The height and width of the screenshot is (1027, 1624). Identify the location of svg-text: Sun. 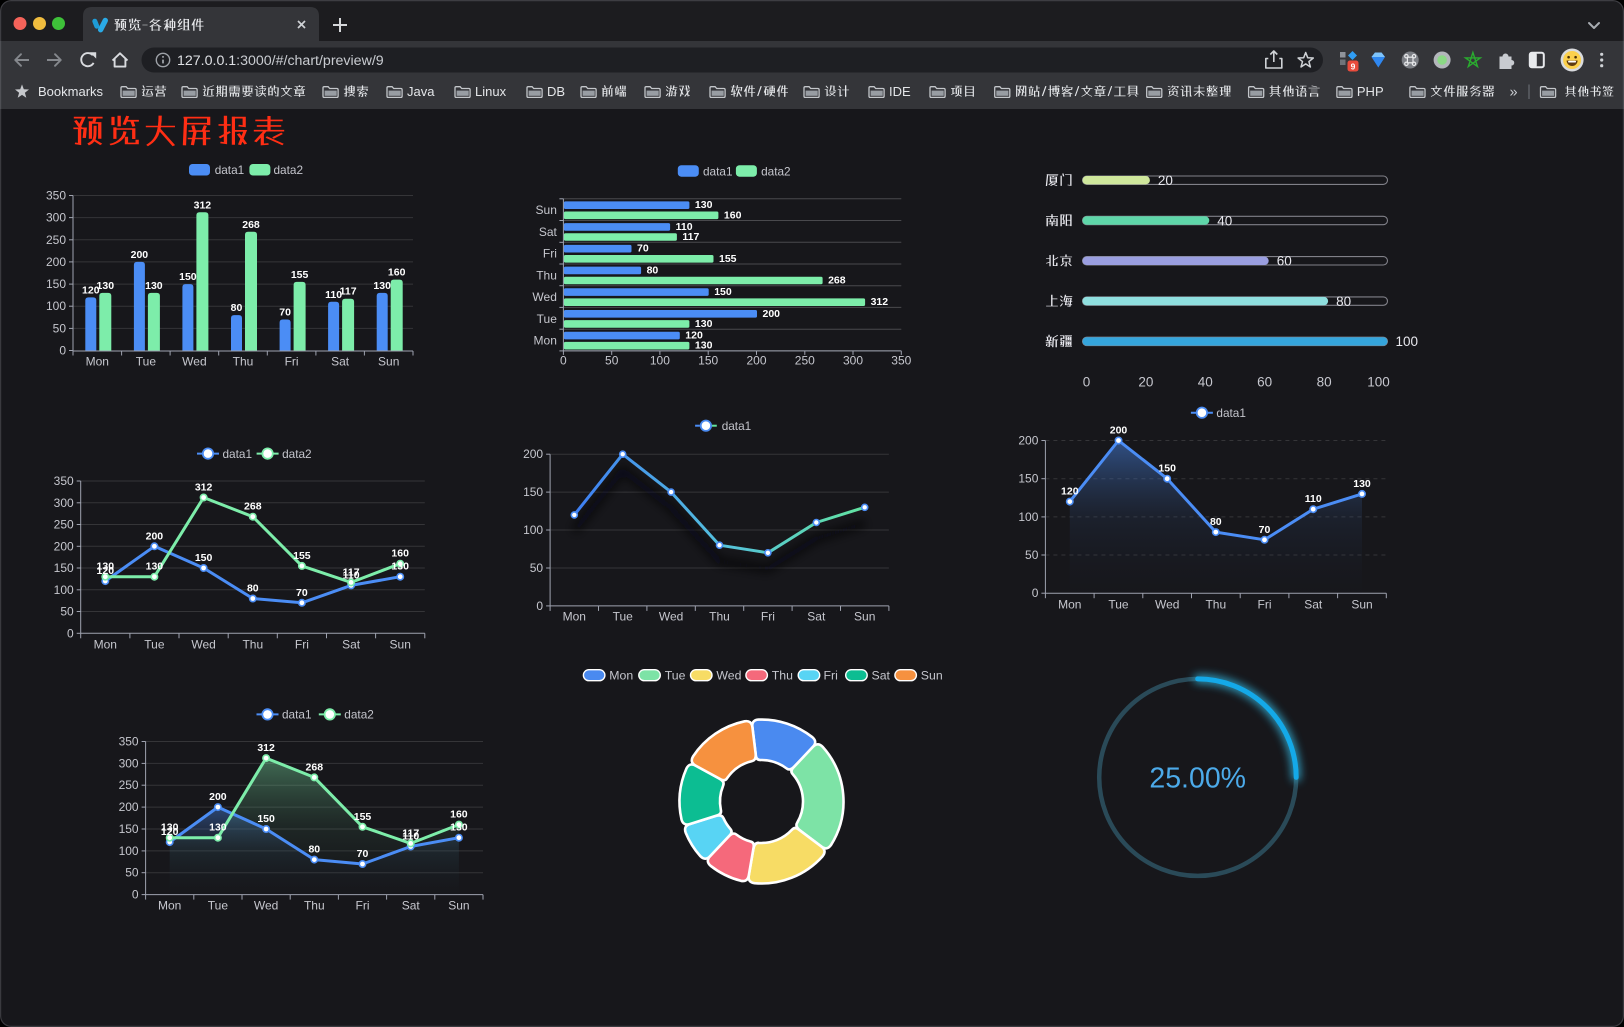
(400, 645).